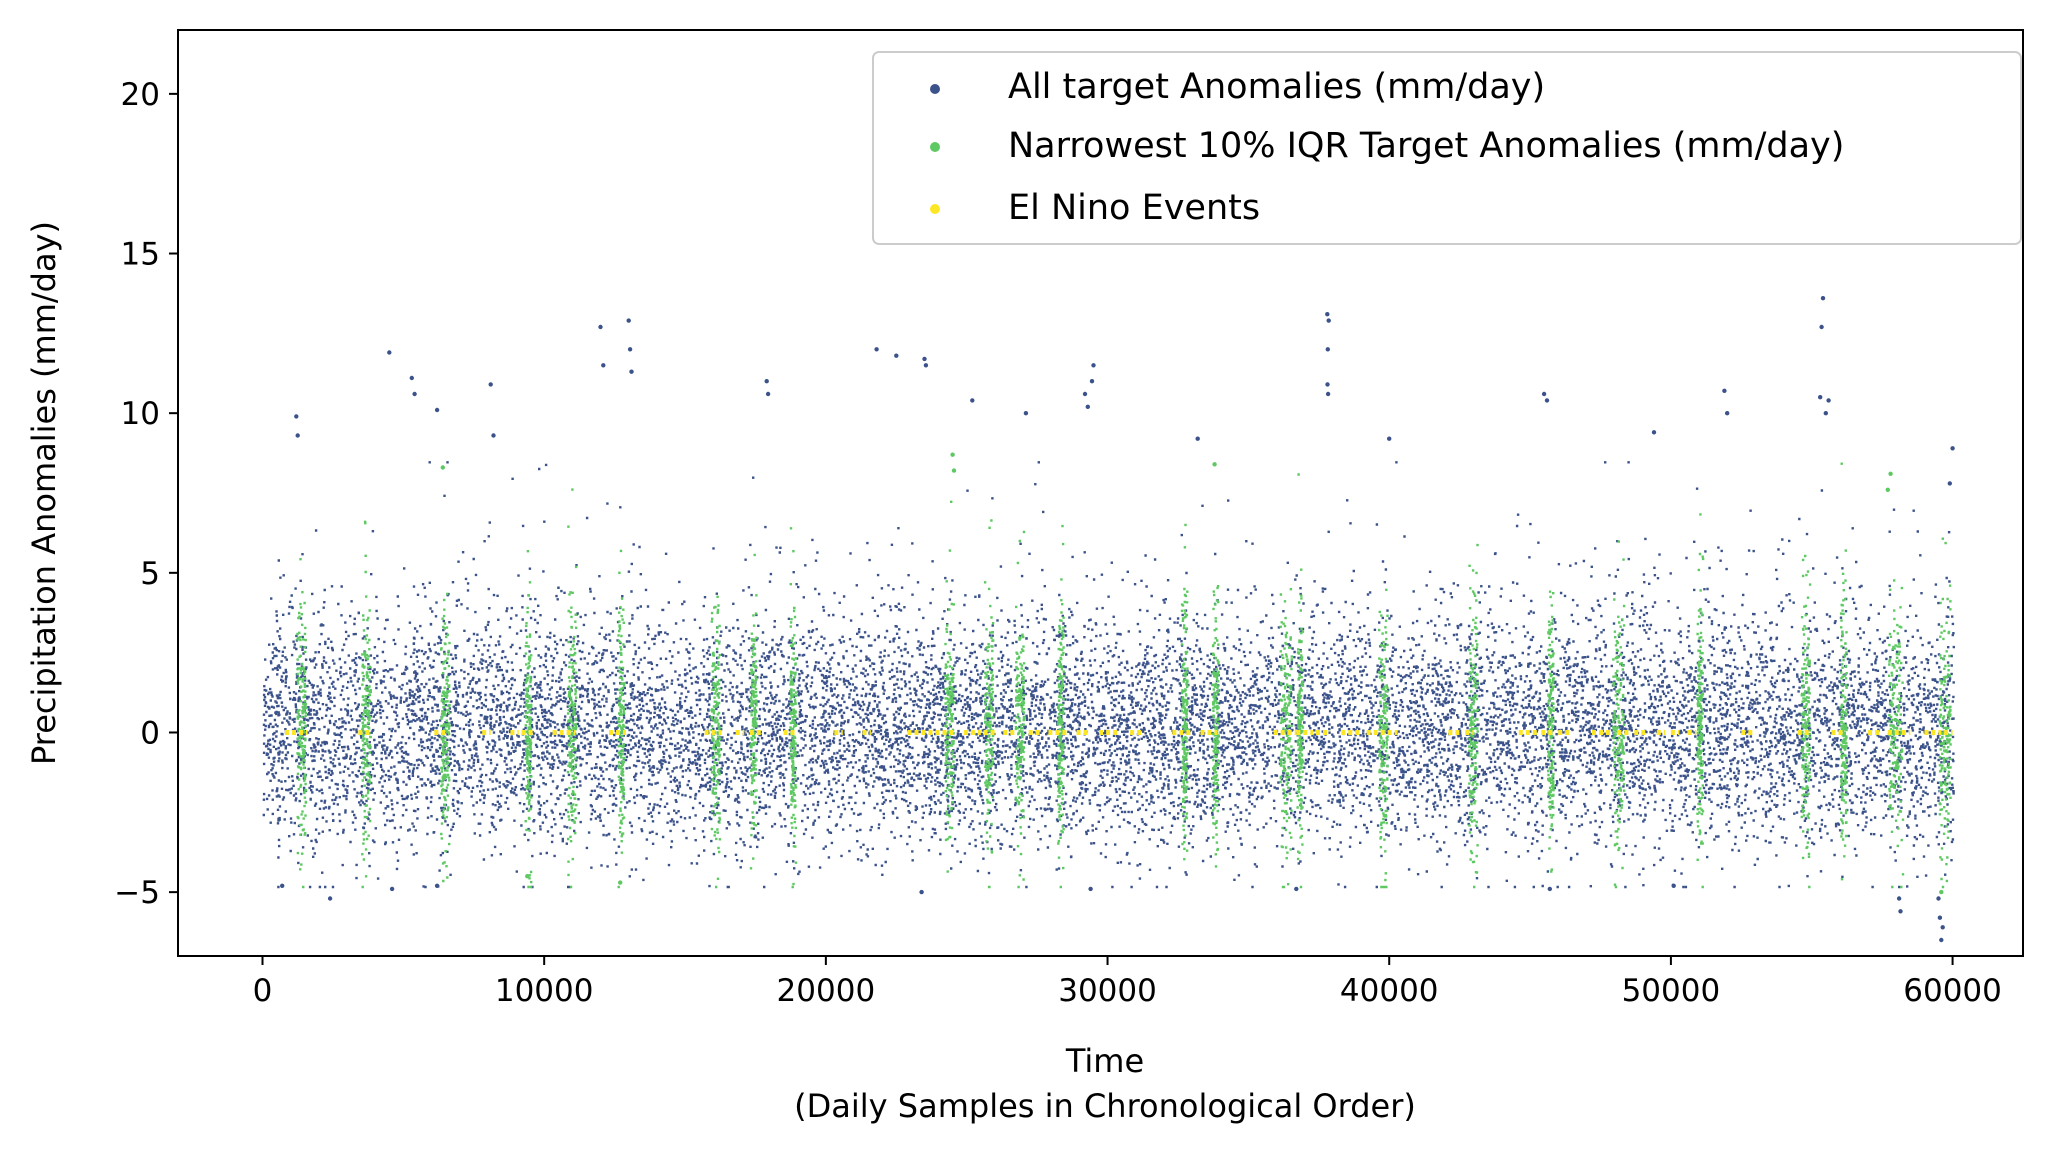 Image resolution: width=2067 pixels, height=1156 pixels. What do you see at coordinates (935, 147) in the screenshot?
I see `legend-marker-narrowest-iqr` at bounding box center [935, 147].